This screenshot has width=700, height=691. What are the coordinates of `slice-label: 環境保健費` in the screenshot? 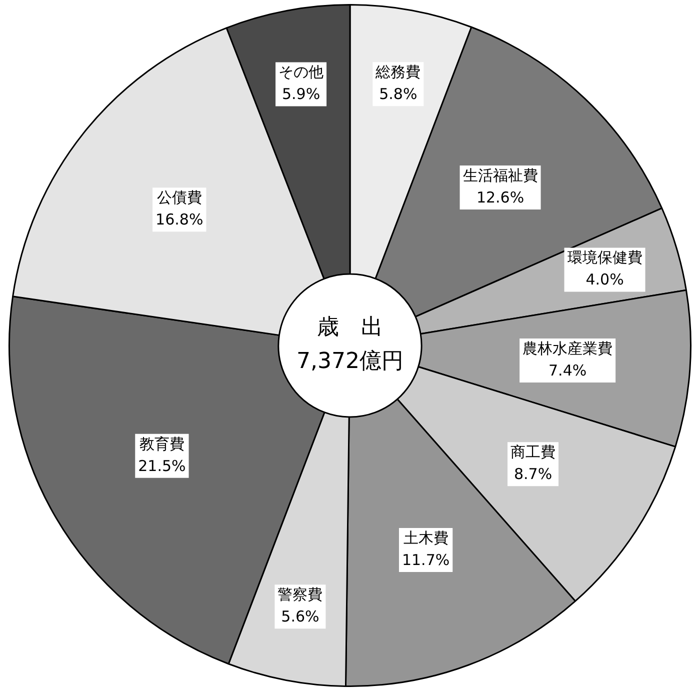 It's located at (604, 257).